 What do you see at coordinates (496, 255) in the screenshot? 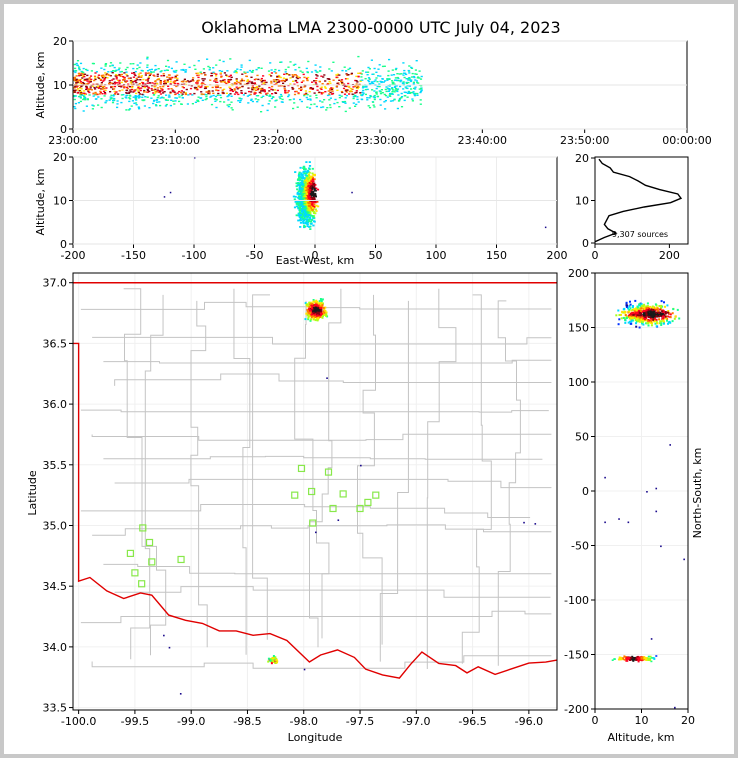
I see `ew-panel-xtick-label: 150` at bounding box center [496, 255].